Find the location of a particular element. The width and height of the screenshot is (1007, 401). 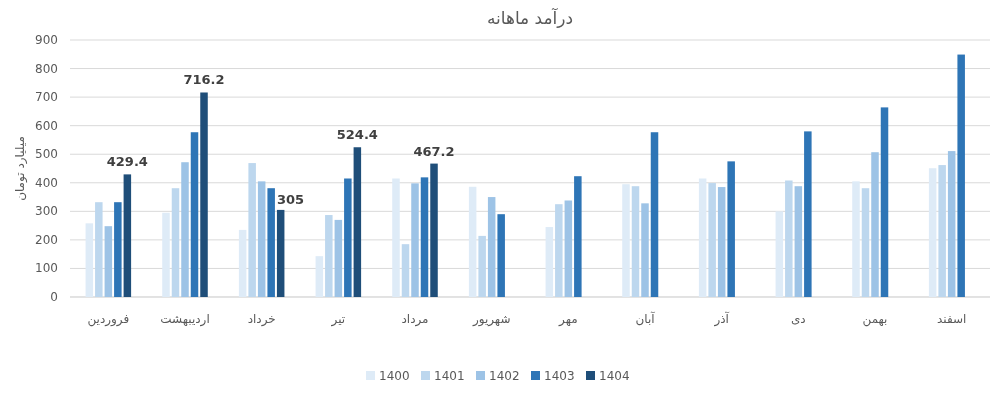

x-tick-label: تیر is located at coordinates (338, 319).